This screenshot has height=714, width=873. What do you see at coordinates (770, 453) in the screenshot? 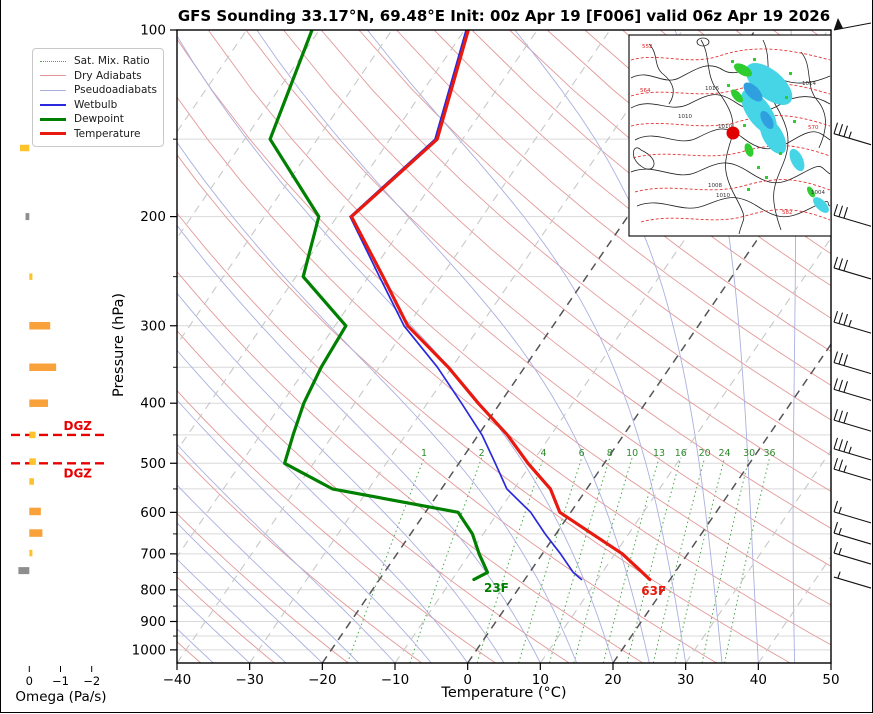
I see `svg-text: 36` at bounding box center [770, 453].